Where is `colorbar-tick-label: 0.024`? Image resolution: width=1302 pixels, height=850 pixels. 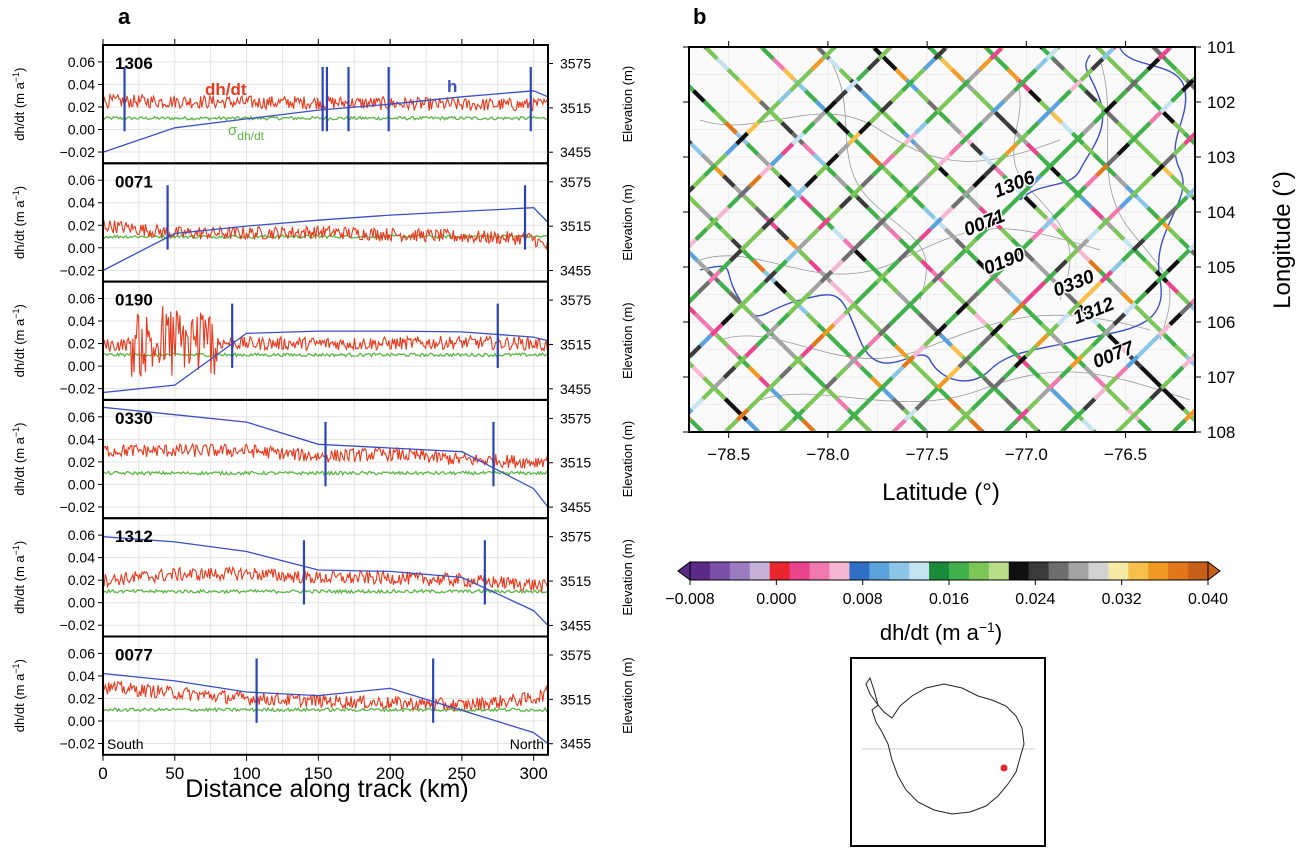
colorbar-tick-label: 0.024 is located at coordinates (1035, 599).